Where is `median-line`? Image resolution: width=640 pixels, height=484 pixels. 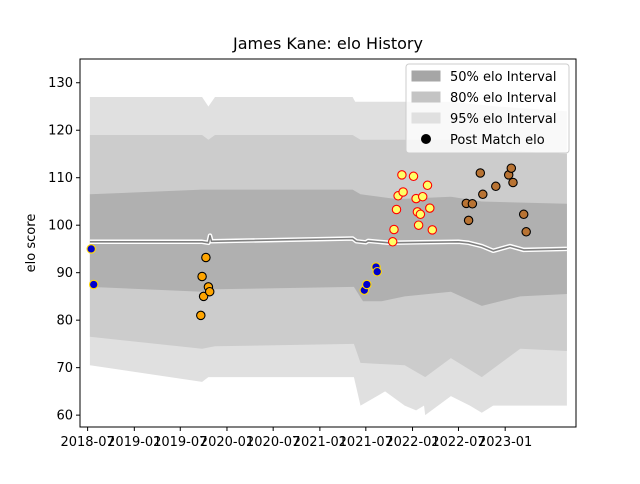
median-line is located at coordinates (328, 243).